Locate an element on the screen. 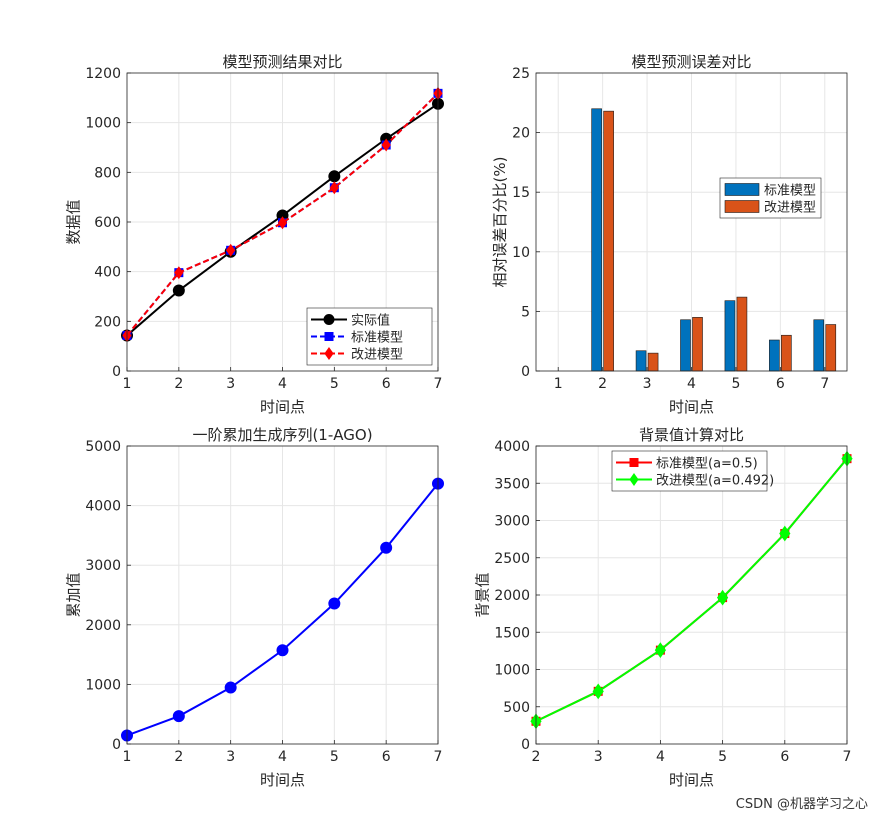 The width and height of the screenshot is (874, 819). y-tick-label: 10 is located at coordinates (521, 253).